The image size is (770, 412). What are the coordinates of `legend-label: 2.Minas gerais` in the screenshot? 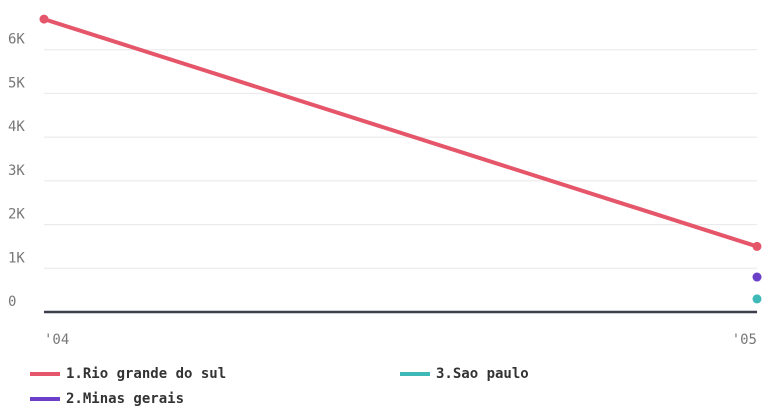 It's located at (125, 399).